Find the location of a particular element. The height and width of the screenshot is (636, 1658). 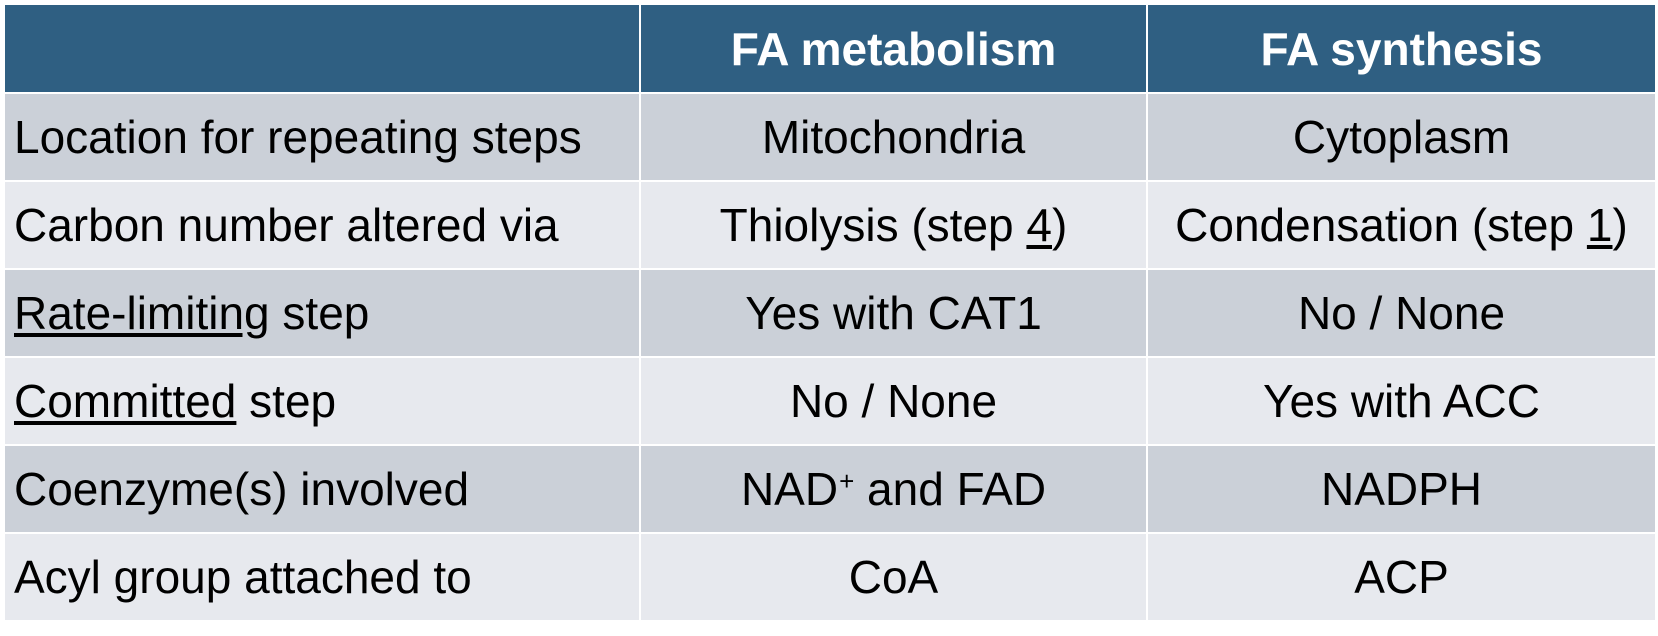

text: Yes with ACC is located at coordinates (1401, 401).